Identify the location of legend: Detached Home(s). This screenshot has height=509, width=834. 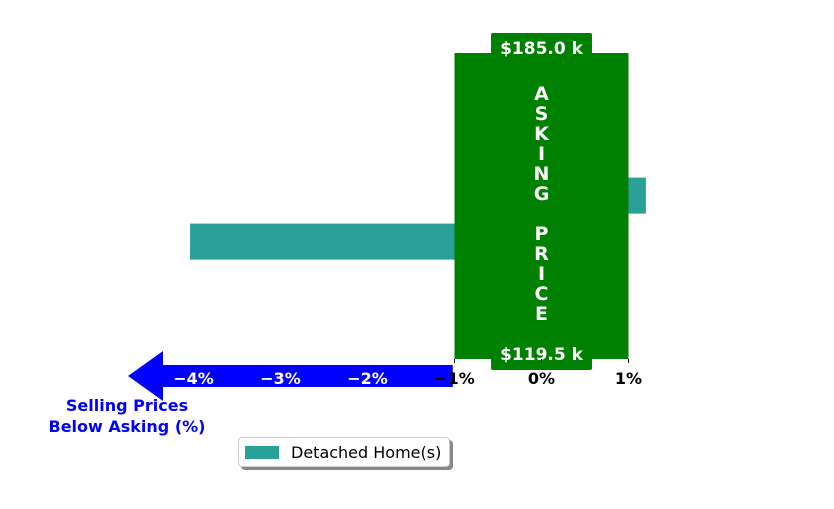
(344, 452).